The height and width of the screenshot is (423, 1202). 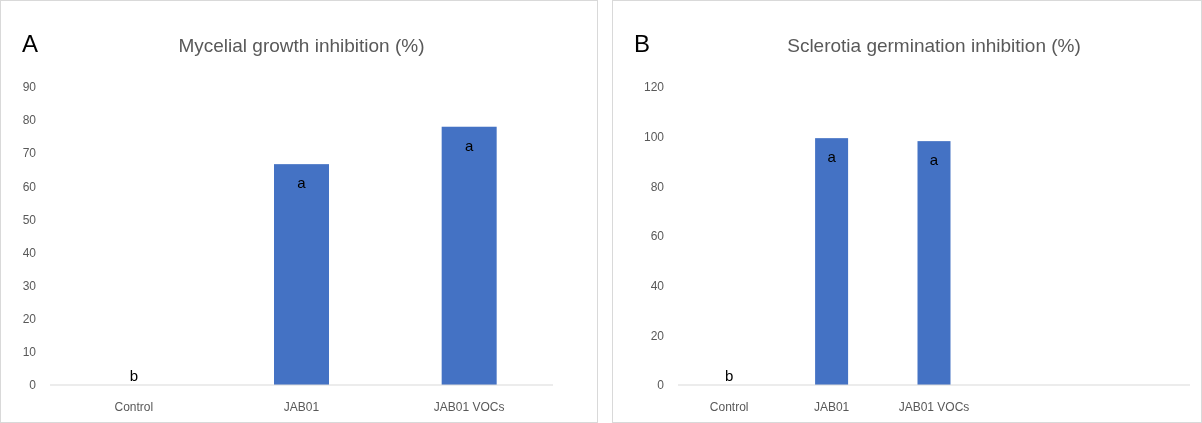 What do you see at coordinates (29, 219) in the screenshot?
I see `y-tick-label: 50` at bounding box center [29, 219].